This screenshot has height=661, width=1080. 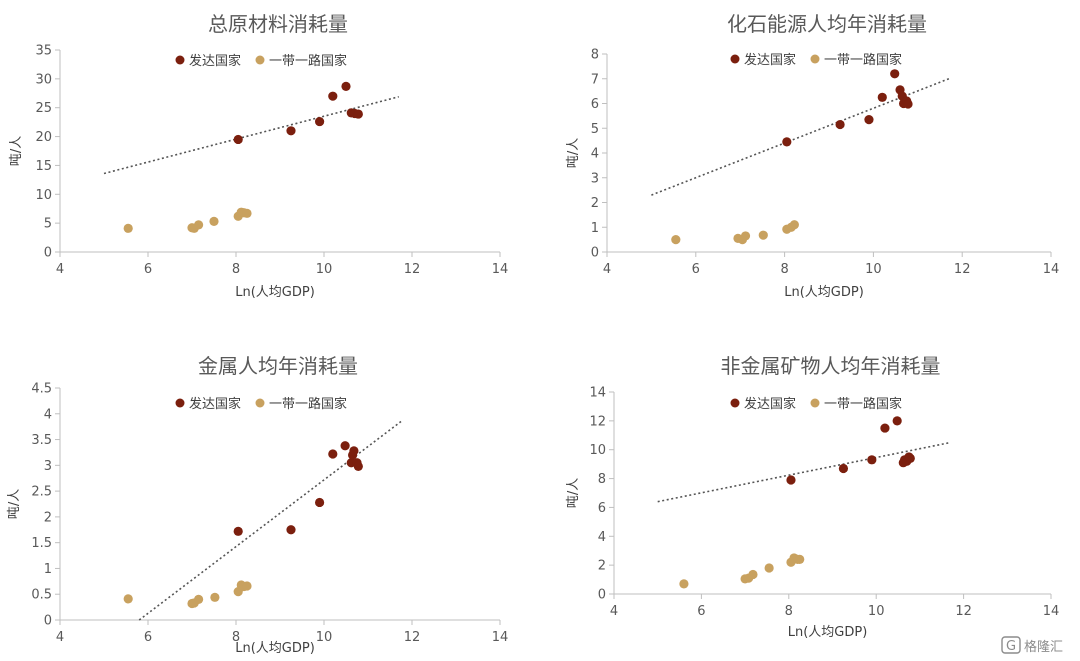 What do you see at coordinates (41, 595) in the screenshot?
I see `y-tick-label: 0.5` at bounding box center [41, 595].